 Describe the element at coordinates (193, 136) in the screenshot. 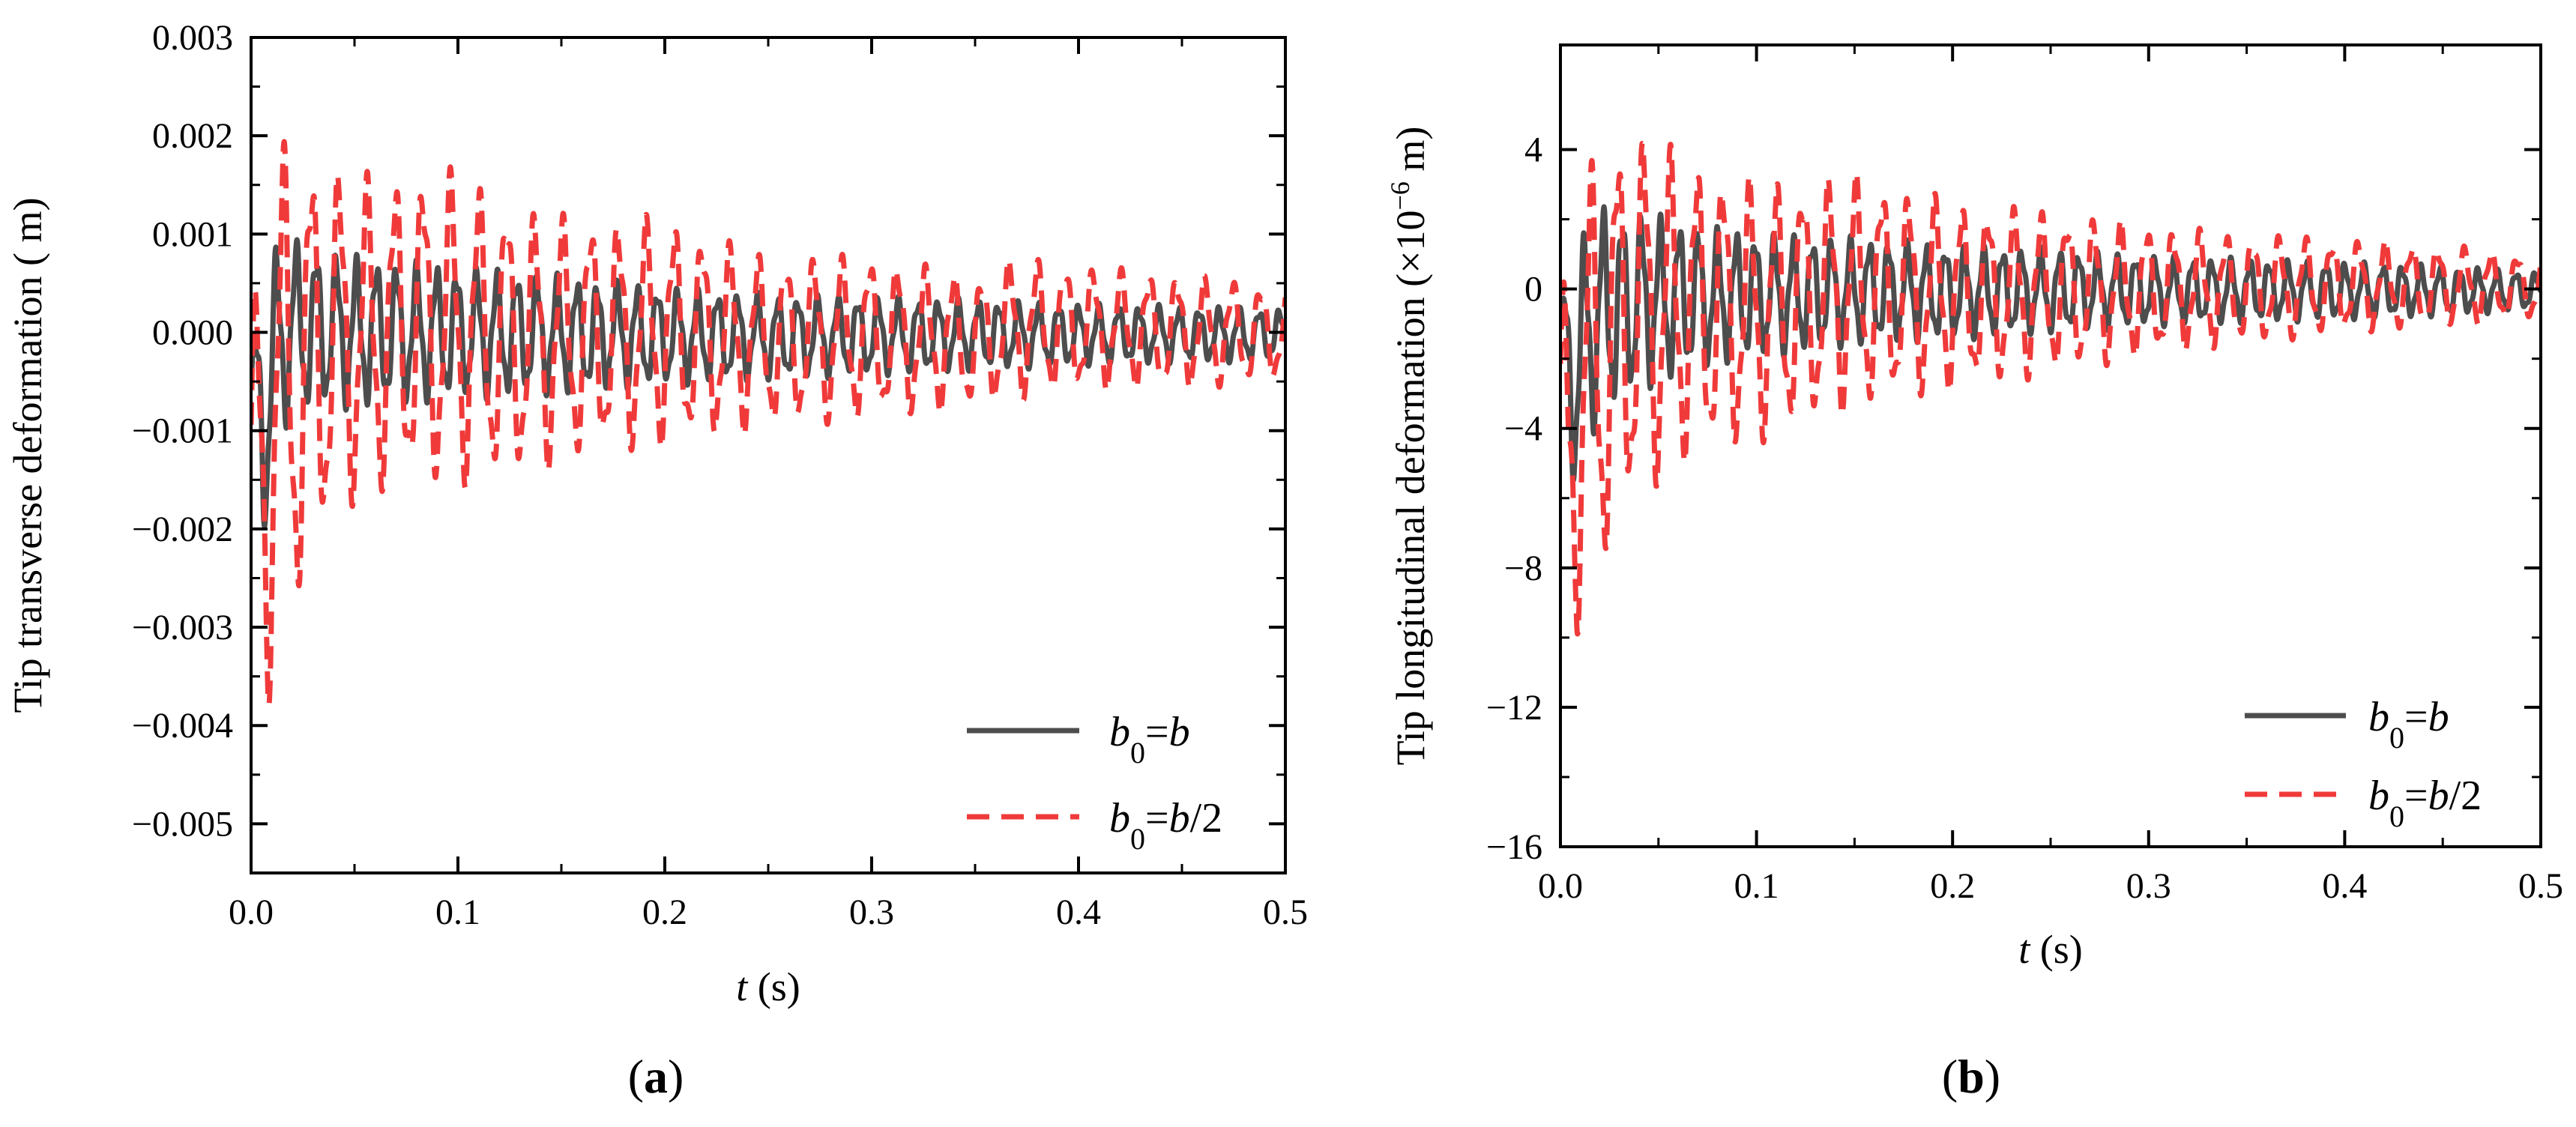

I see `y-tick-label: 0.002` at that location.